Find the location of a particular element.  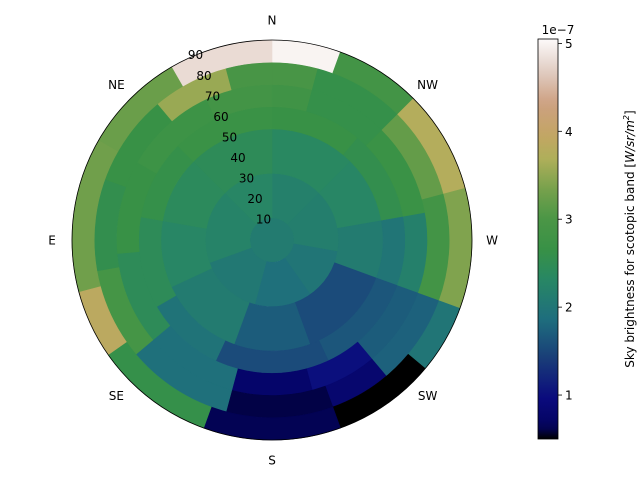

direction-label-se: SE is located at coordinates (116, 396).